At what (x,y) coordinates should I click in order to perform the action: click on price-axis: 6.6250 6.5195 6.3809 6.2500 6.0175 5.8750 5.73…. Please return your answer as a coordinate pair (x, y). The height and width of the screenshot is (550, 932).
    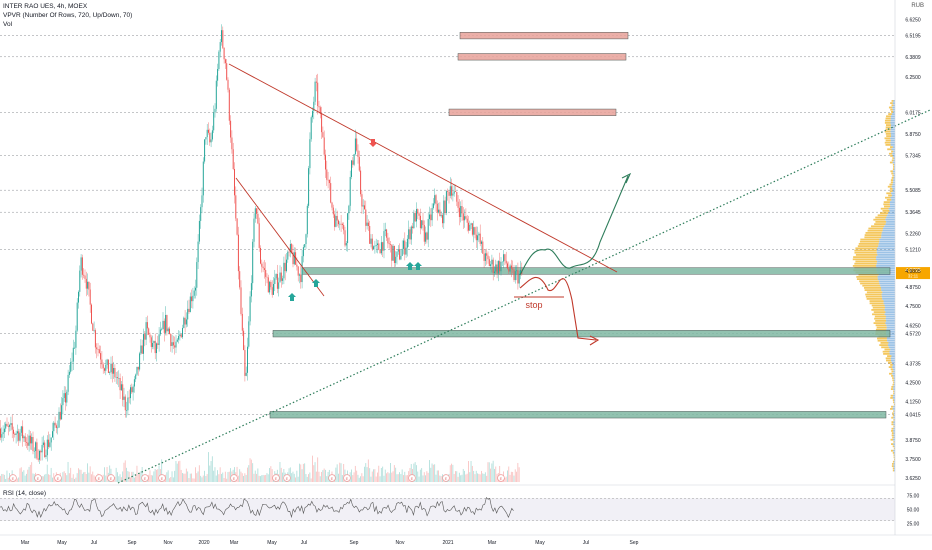
    Looking at the image, I should click on (907, 267).